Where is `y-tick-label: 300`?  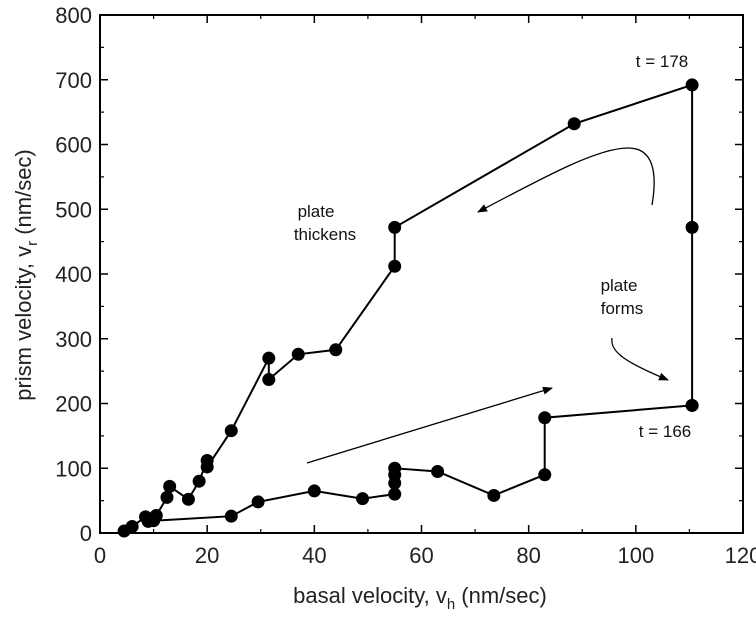
y-tick-label: 300 is located at coordinates (73, 339).